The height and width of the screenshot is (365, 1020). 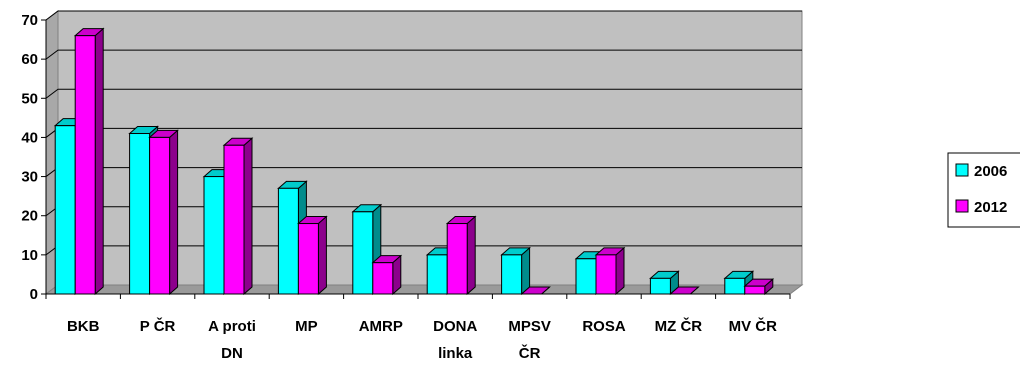 I want to click on y-tick-label: 30, so click(x=29, y=177).